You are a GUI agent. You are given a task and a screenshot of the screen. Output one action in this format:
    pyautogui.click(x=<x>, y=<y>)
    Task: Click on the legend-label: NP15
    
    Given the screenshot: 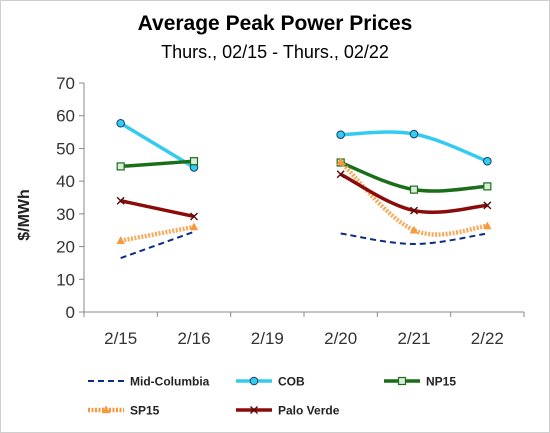 What is the action you would take?
    pyautogui.click(x=441, y=382)
    